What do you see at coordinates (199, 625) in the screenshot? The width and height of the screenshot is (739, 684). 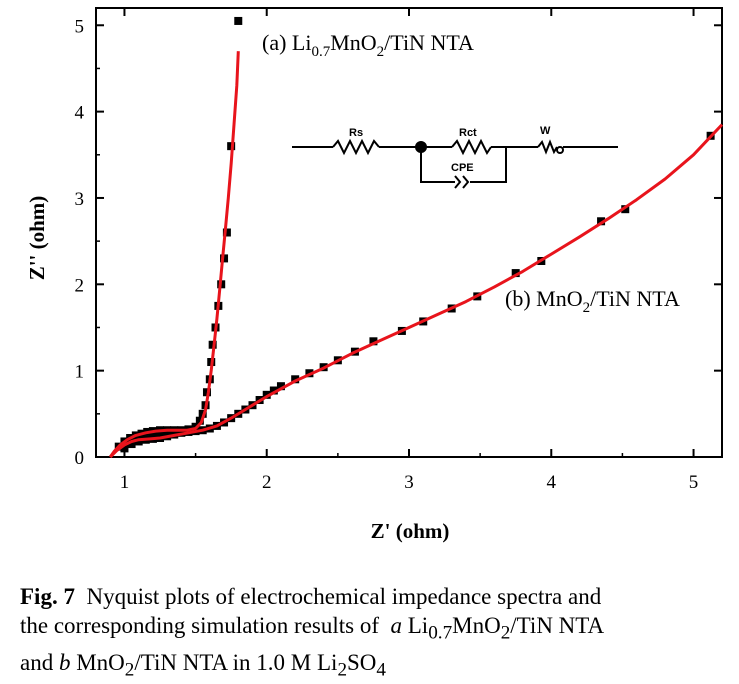 I see `caption-line2-prefix: the corresponding simulation results of` at bounding box center [199, 625].